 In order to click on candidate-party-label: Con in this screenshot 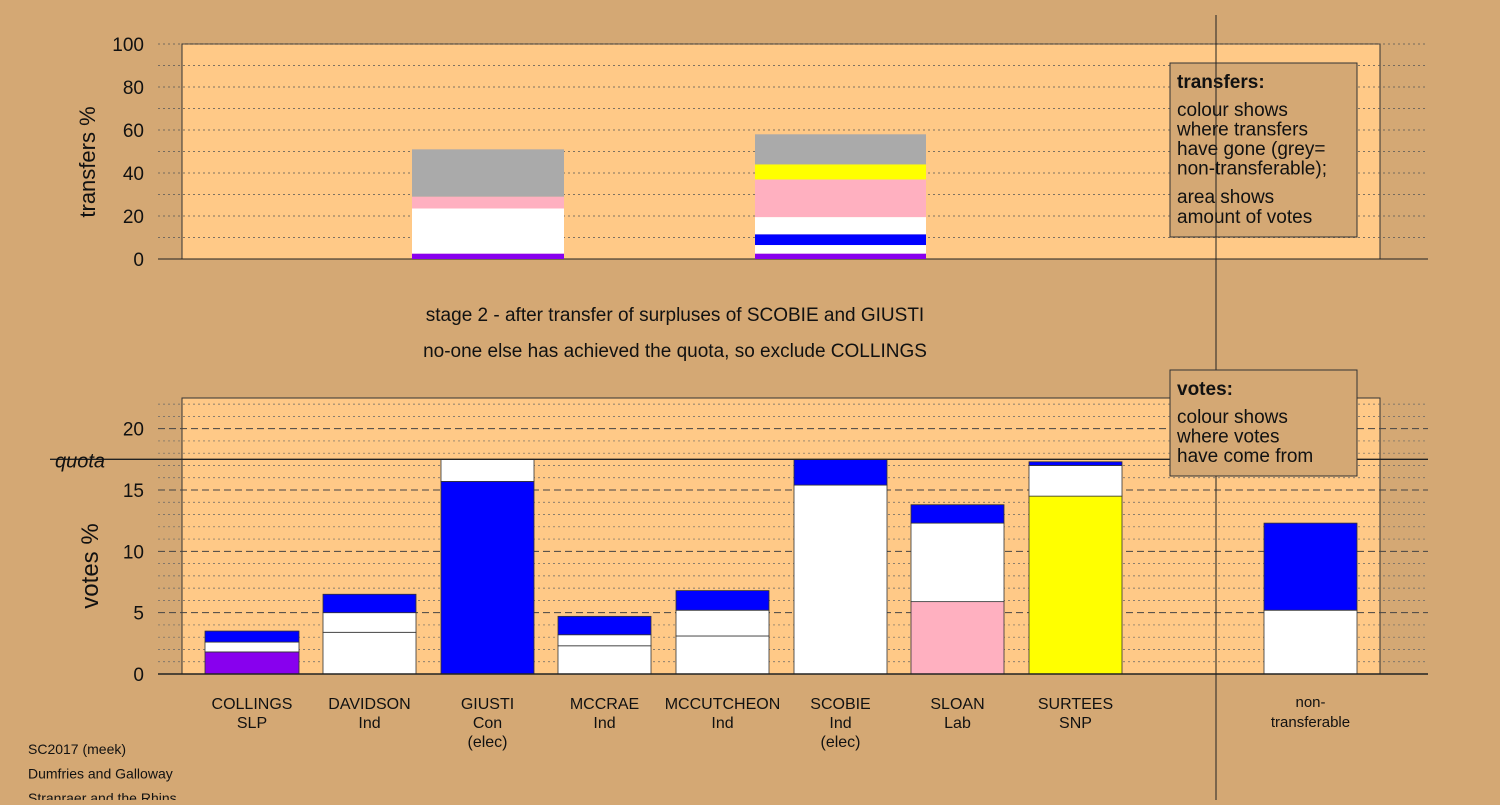, I will do `click(487, 723)`.